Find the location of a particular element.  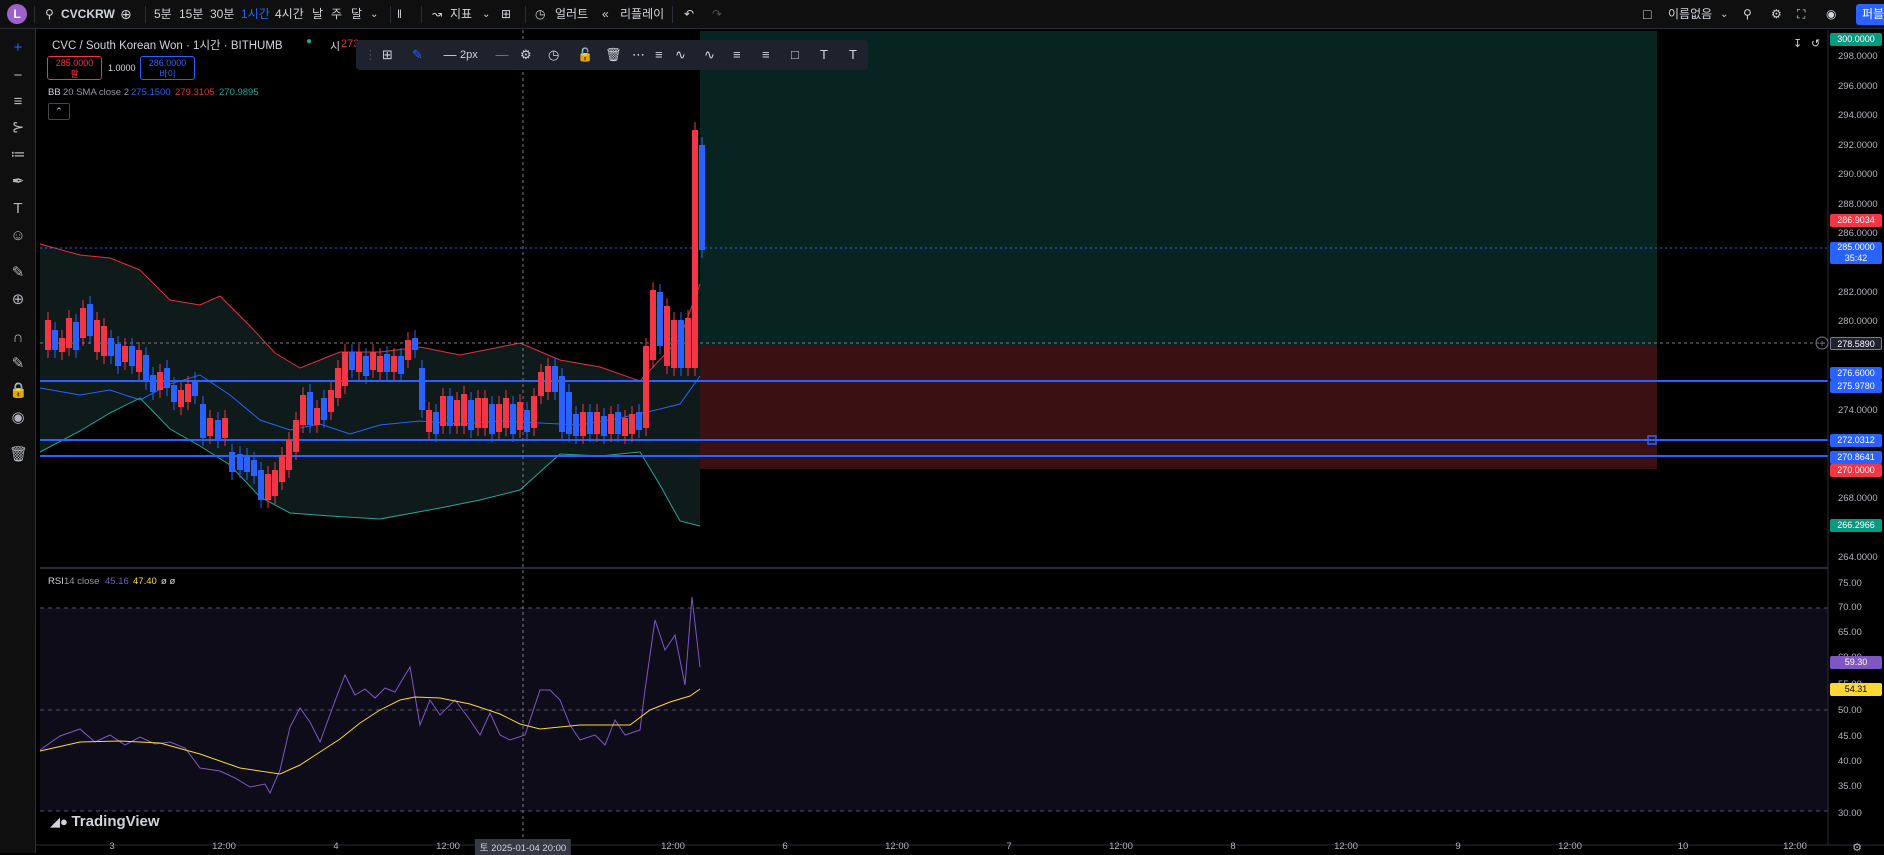

fullscreen-icon: ⛶ is located at coordinates (1801, 14).